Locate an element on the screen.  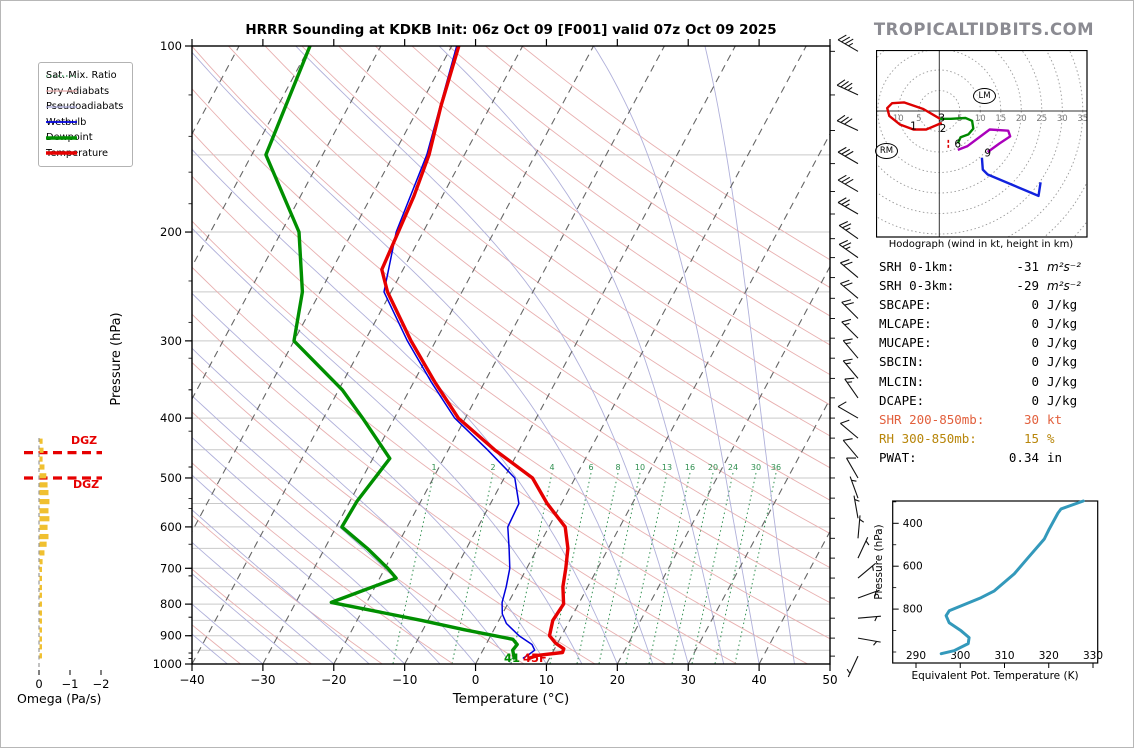
mixing-ratio-label: 24 is located at coordinates (733, 467).